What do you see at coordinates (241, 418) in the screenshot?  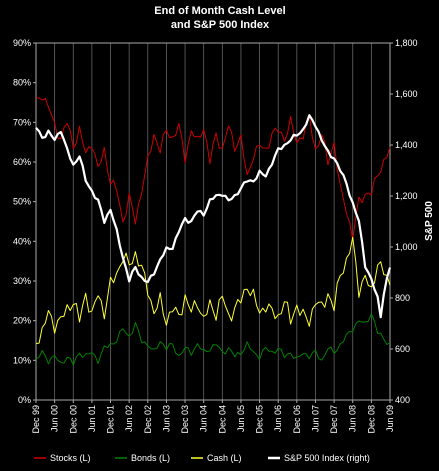 I see `x-axis-tick-label: Jun 05` at bounding box center [241, 418].